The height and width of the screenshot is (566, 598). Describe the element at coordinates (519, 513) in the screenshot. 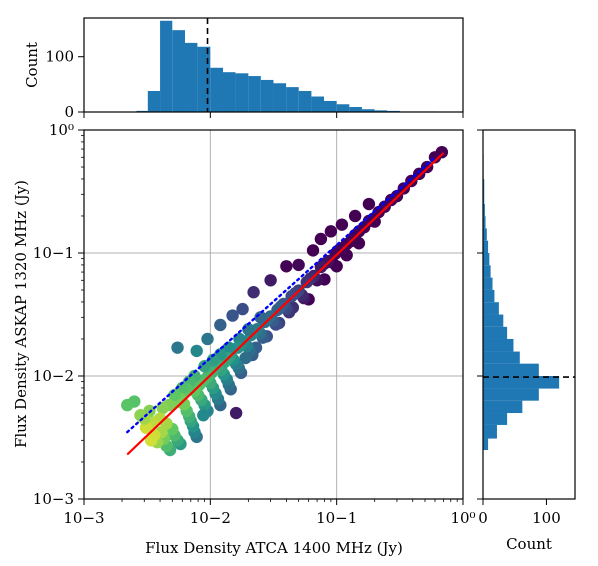

I see `right-histogram-x-ticks: 0 100` at that location.